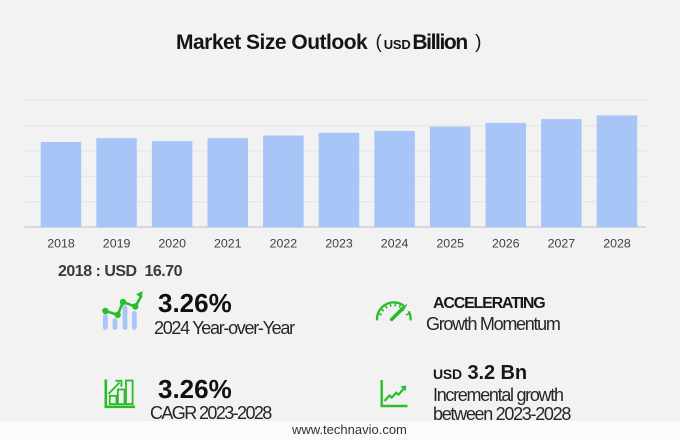  Describe the element at coordinates (172, 243) in the screenshot. I see `svg-text: 2020` at that location.